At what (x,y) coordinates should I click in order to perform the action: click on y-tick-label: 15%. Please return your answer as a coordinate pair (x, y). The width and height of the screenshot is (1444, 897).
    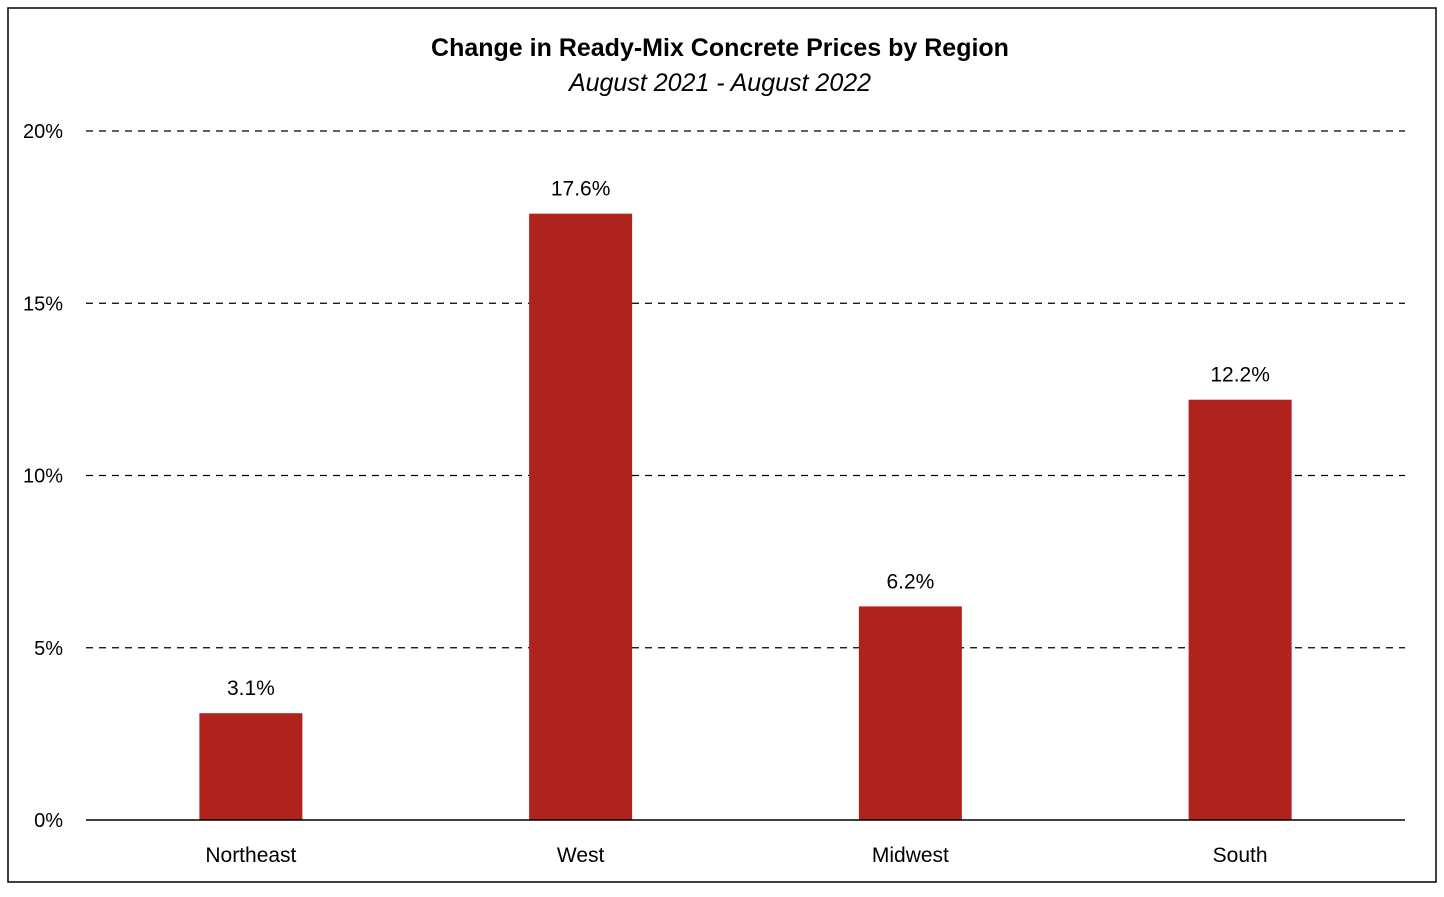
    Looking at the image, I should click on (43, 304).